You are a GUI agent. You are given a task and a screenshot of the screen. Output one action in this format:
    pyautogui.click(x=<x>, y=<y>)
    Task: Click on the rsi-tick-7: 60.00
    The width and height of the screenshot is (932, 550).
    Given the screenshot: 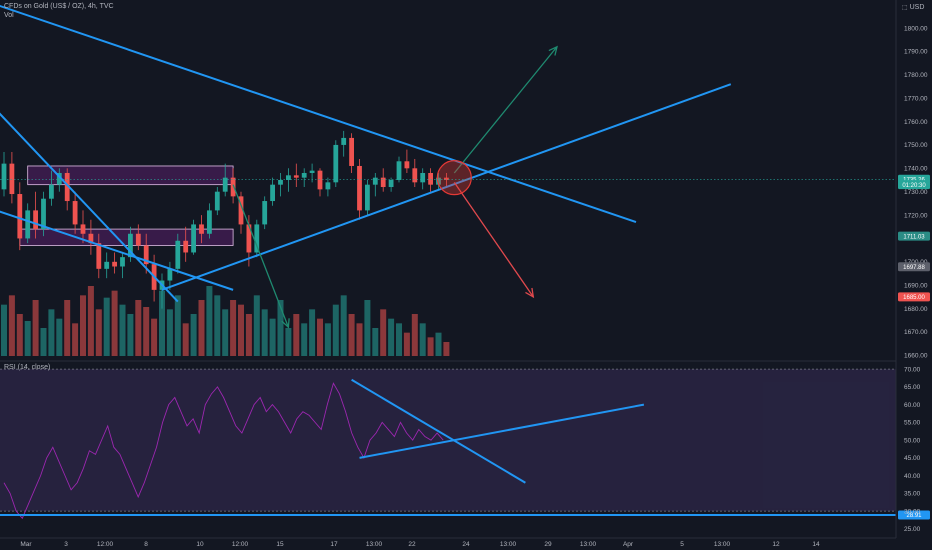 What is the action you would take?
    pyautogui.click(x=912, y=405)
    